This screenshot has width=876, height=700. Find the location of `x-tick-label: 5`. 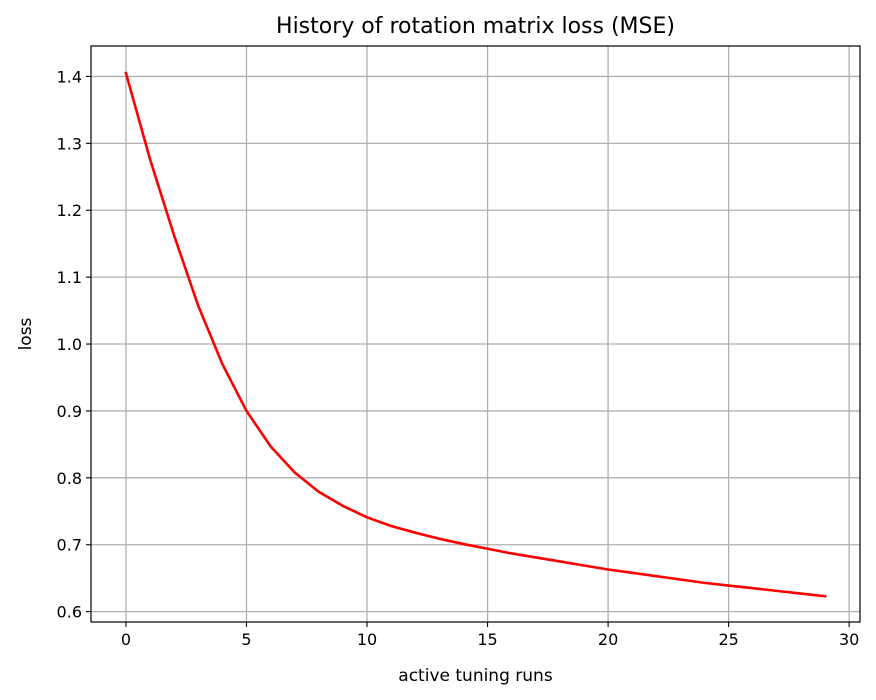

x-tick-label: 5 is located at coordinates (246, 639).